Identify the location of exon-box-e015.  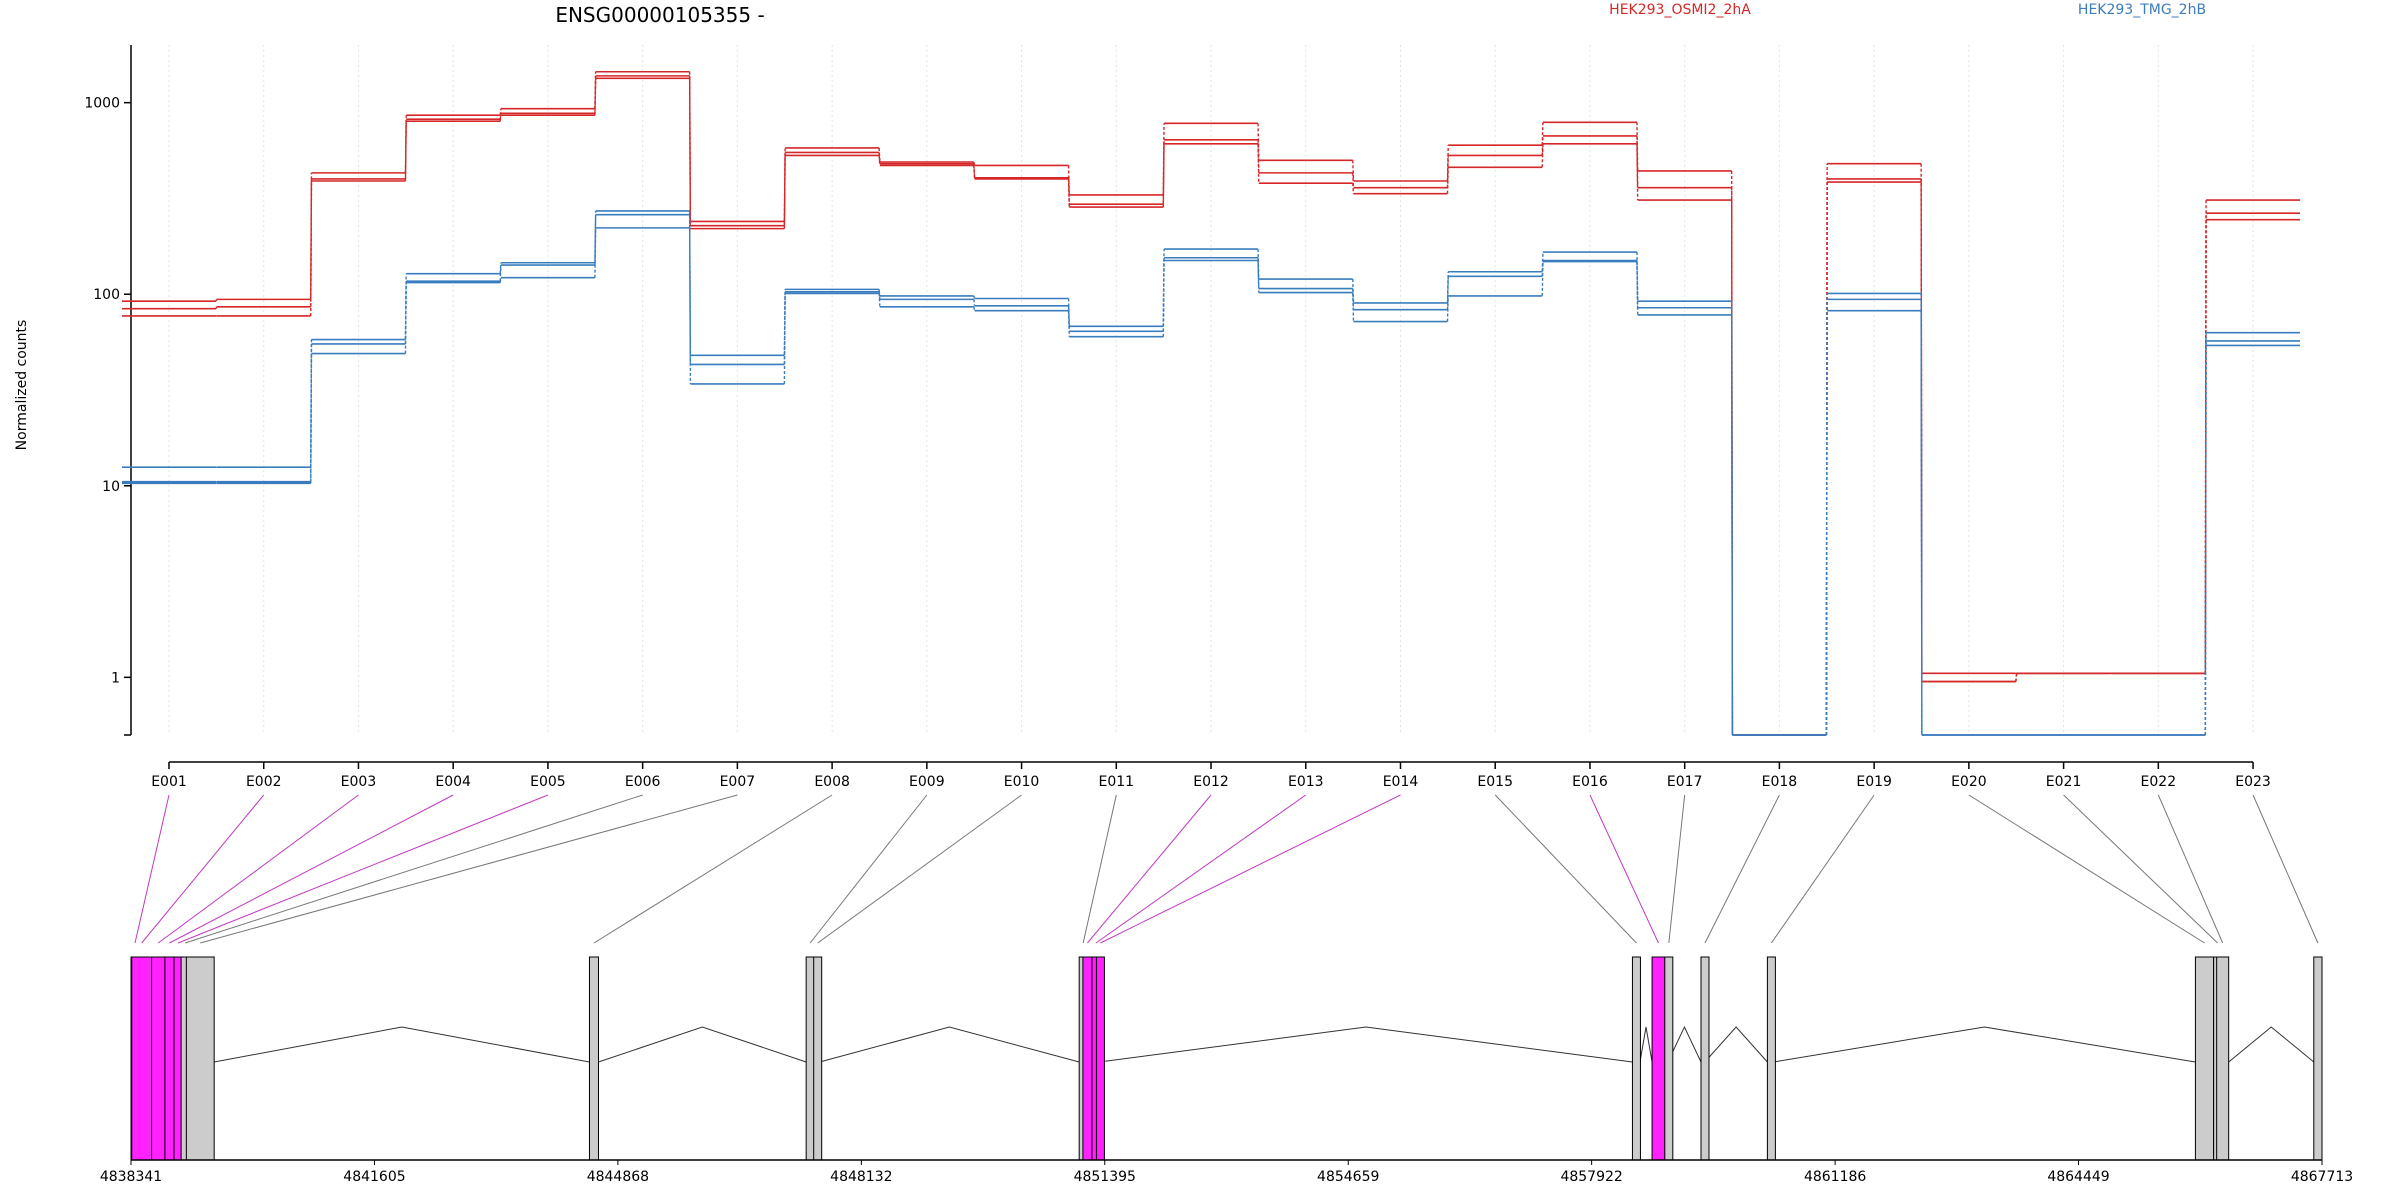
(1636, 1058).